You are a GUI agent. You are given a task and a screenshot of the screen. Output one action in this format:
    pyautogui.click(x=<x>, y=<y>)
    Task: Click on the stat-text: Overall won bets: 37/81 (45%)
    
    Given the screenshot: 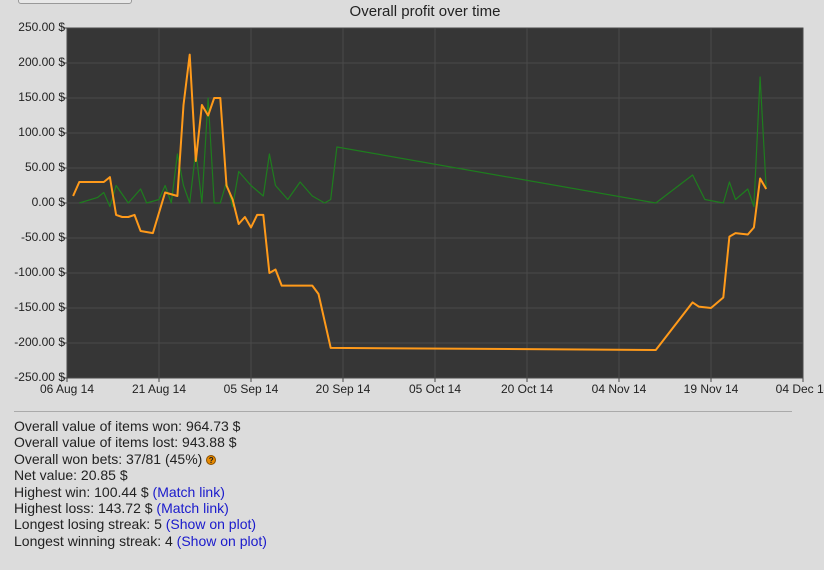 What is the action you would take?
    pyautogui.click(x=108, y=458)
    